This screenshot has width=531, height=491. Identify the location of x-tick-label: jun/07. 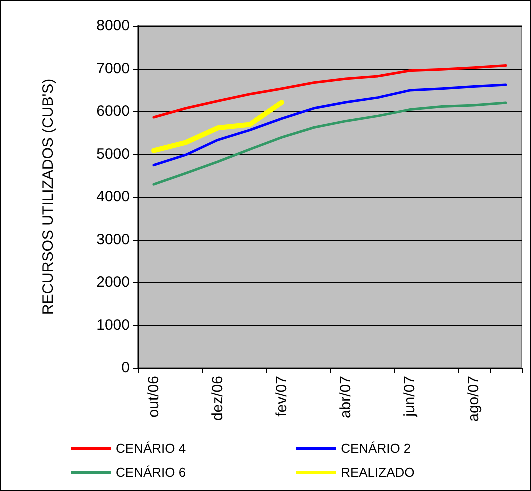
(410, 397).